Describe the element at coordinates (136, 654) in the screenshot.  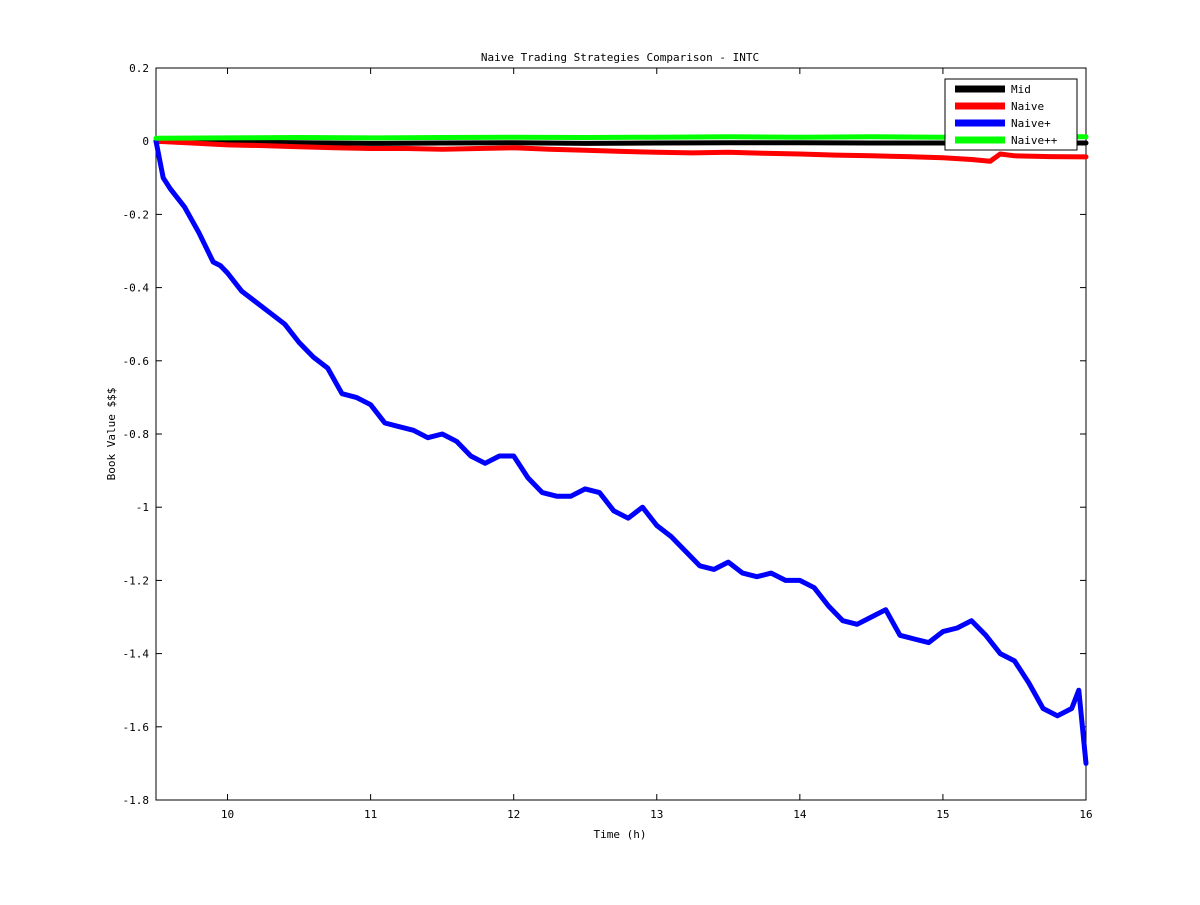
I see `y-tick-label: -1.4` at that location.